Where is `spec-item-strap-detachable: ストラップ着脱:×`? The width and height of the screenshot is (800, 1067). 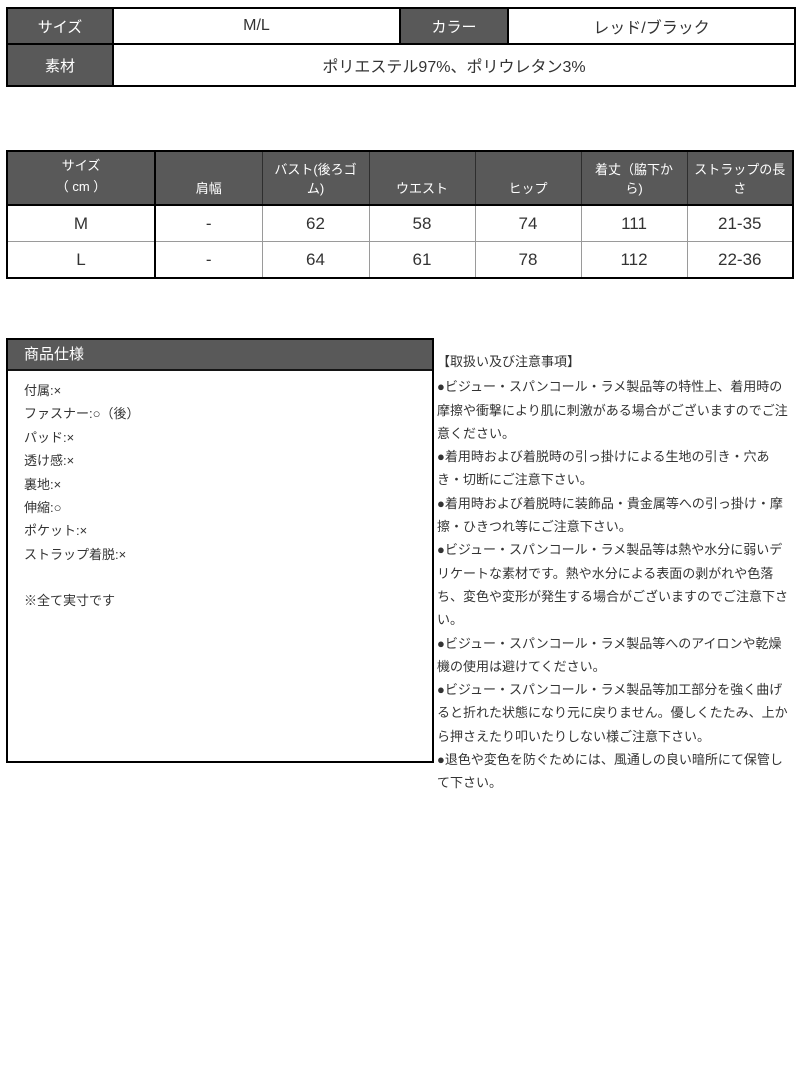 spec-item-strap-detachable: ストラップ着脱:× is located at coordinates (75, 554).